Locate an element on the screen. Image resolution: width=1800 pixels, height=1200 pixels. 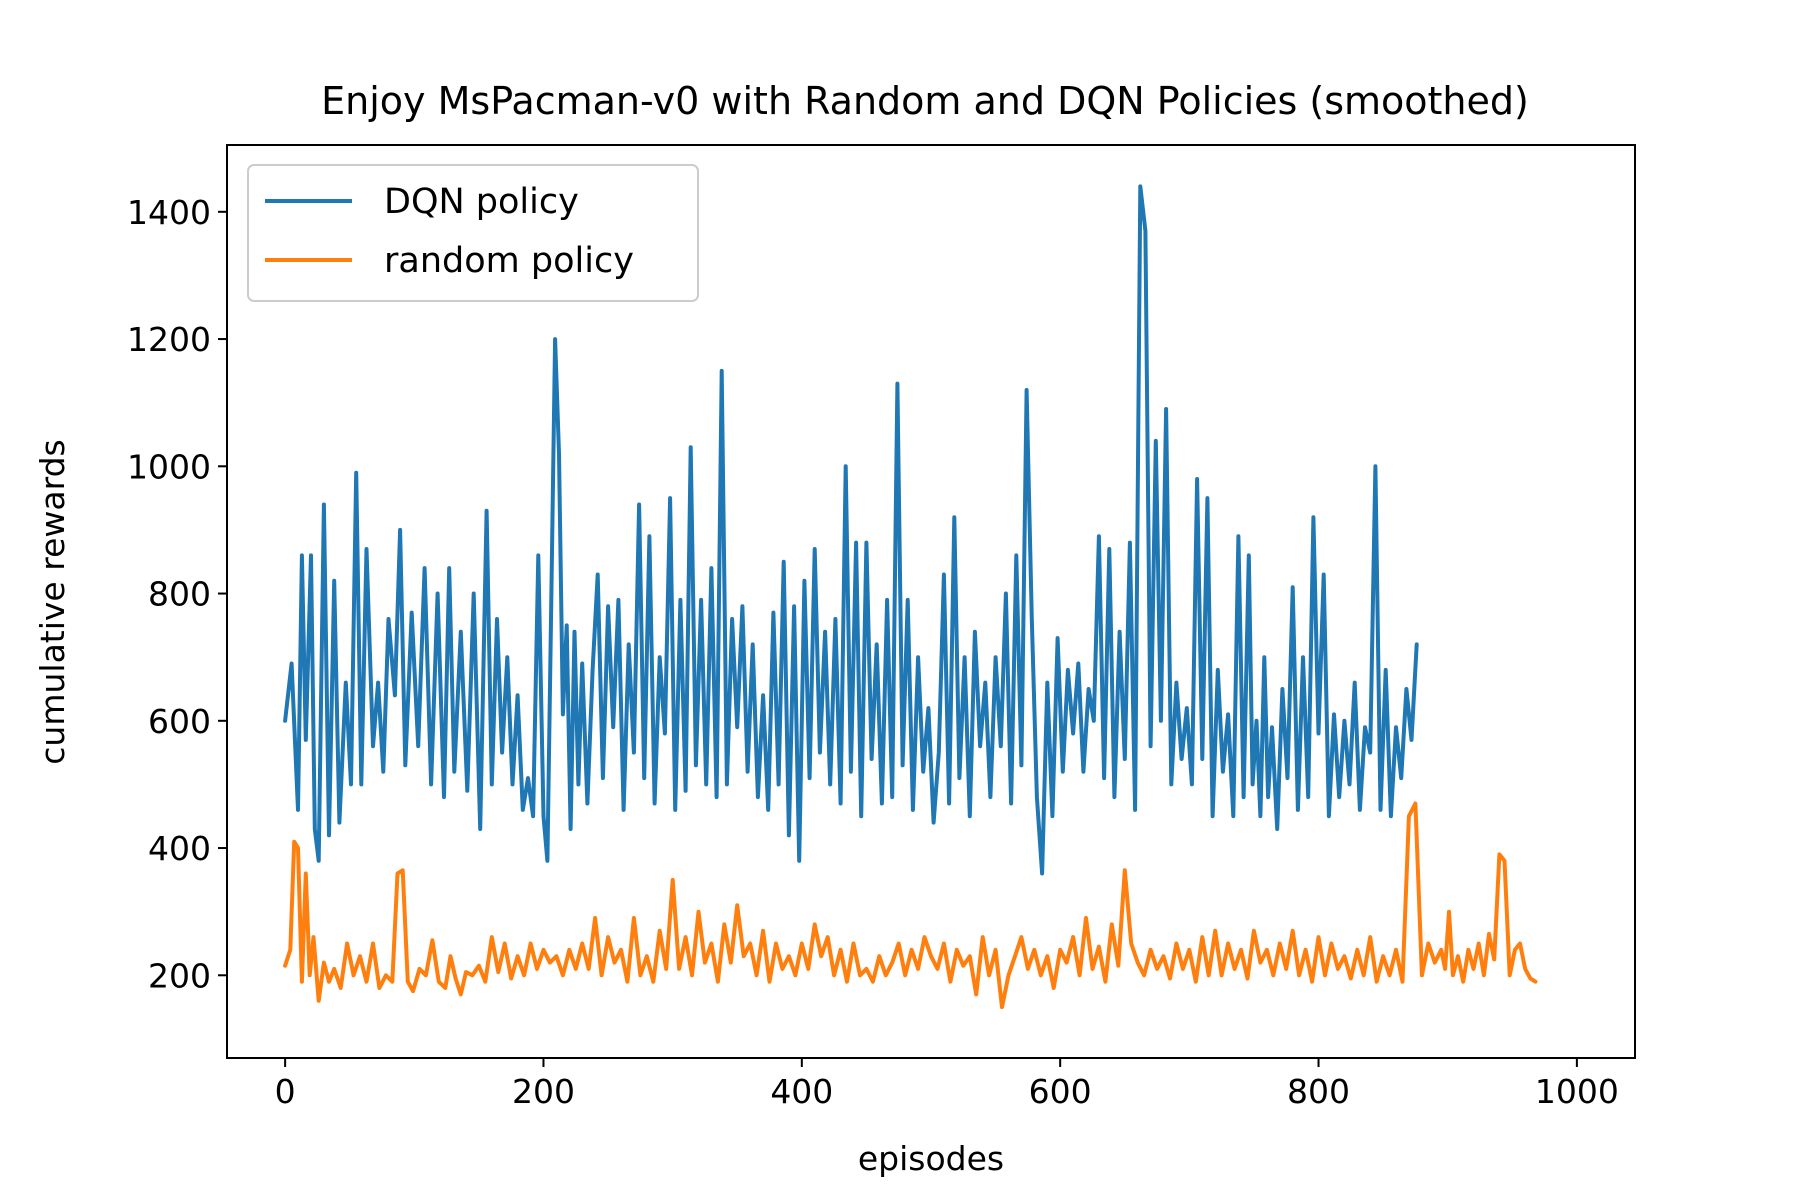
x-tick-label: 400 is located at coordinates (801, 1091).